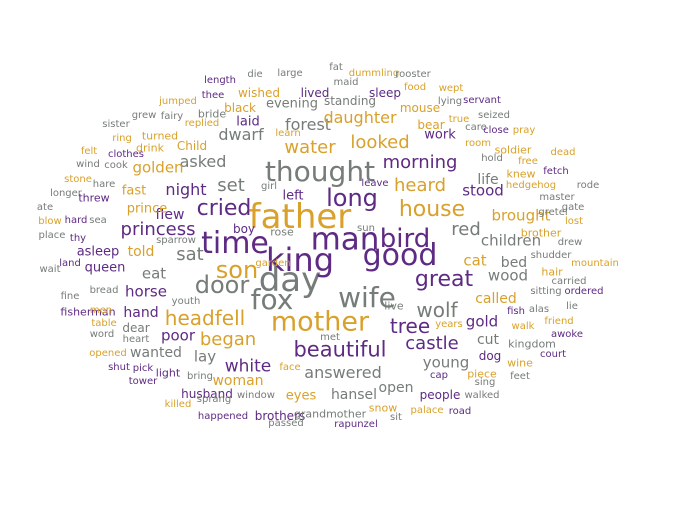 The width and height of the screenshot is (675, 531). Describe the element at coordinates (223, 416) in the screenshot. I see `word-happened: happened` at that location.